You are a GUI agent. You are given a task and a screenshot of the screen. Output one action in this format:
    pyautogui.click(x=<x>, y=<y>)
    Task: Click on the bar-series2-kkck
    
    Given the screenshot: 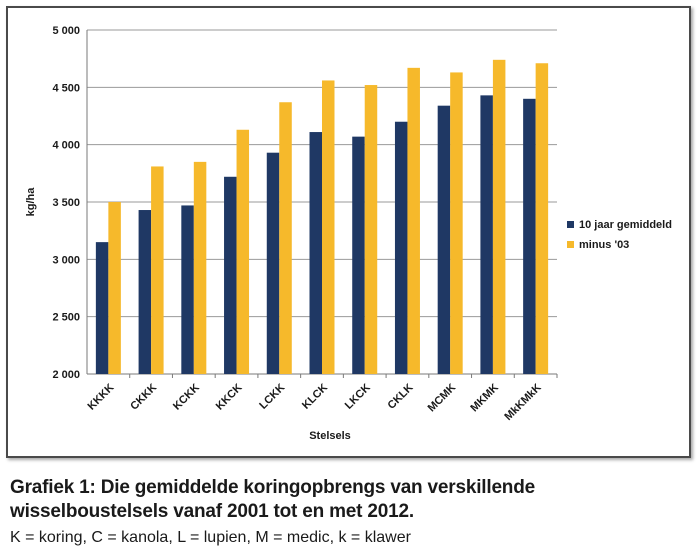 What is the action you would take?
    pyautogui.click(x=243, y=251)
    